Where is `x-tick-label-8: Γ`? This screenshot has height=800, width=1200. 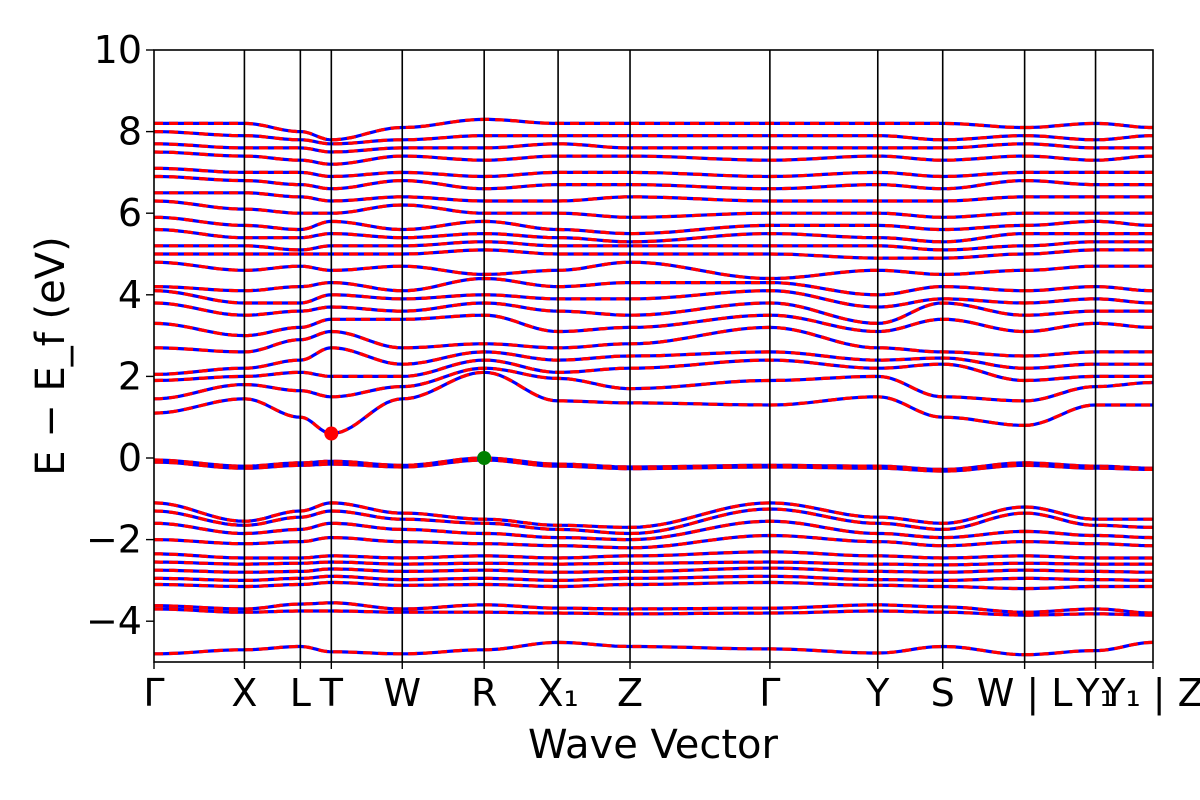
x-tick-label-8: Γ is located at coordinates (769, 693).